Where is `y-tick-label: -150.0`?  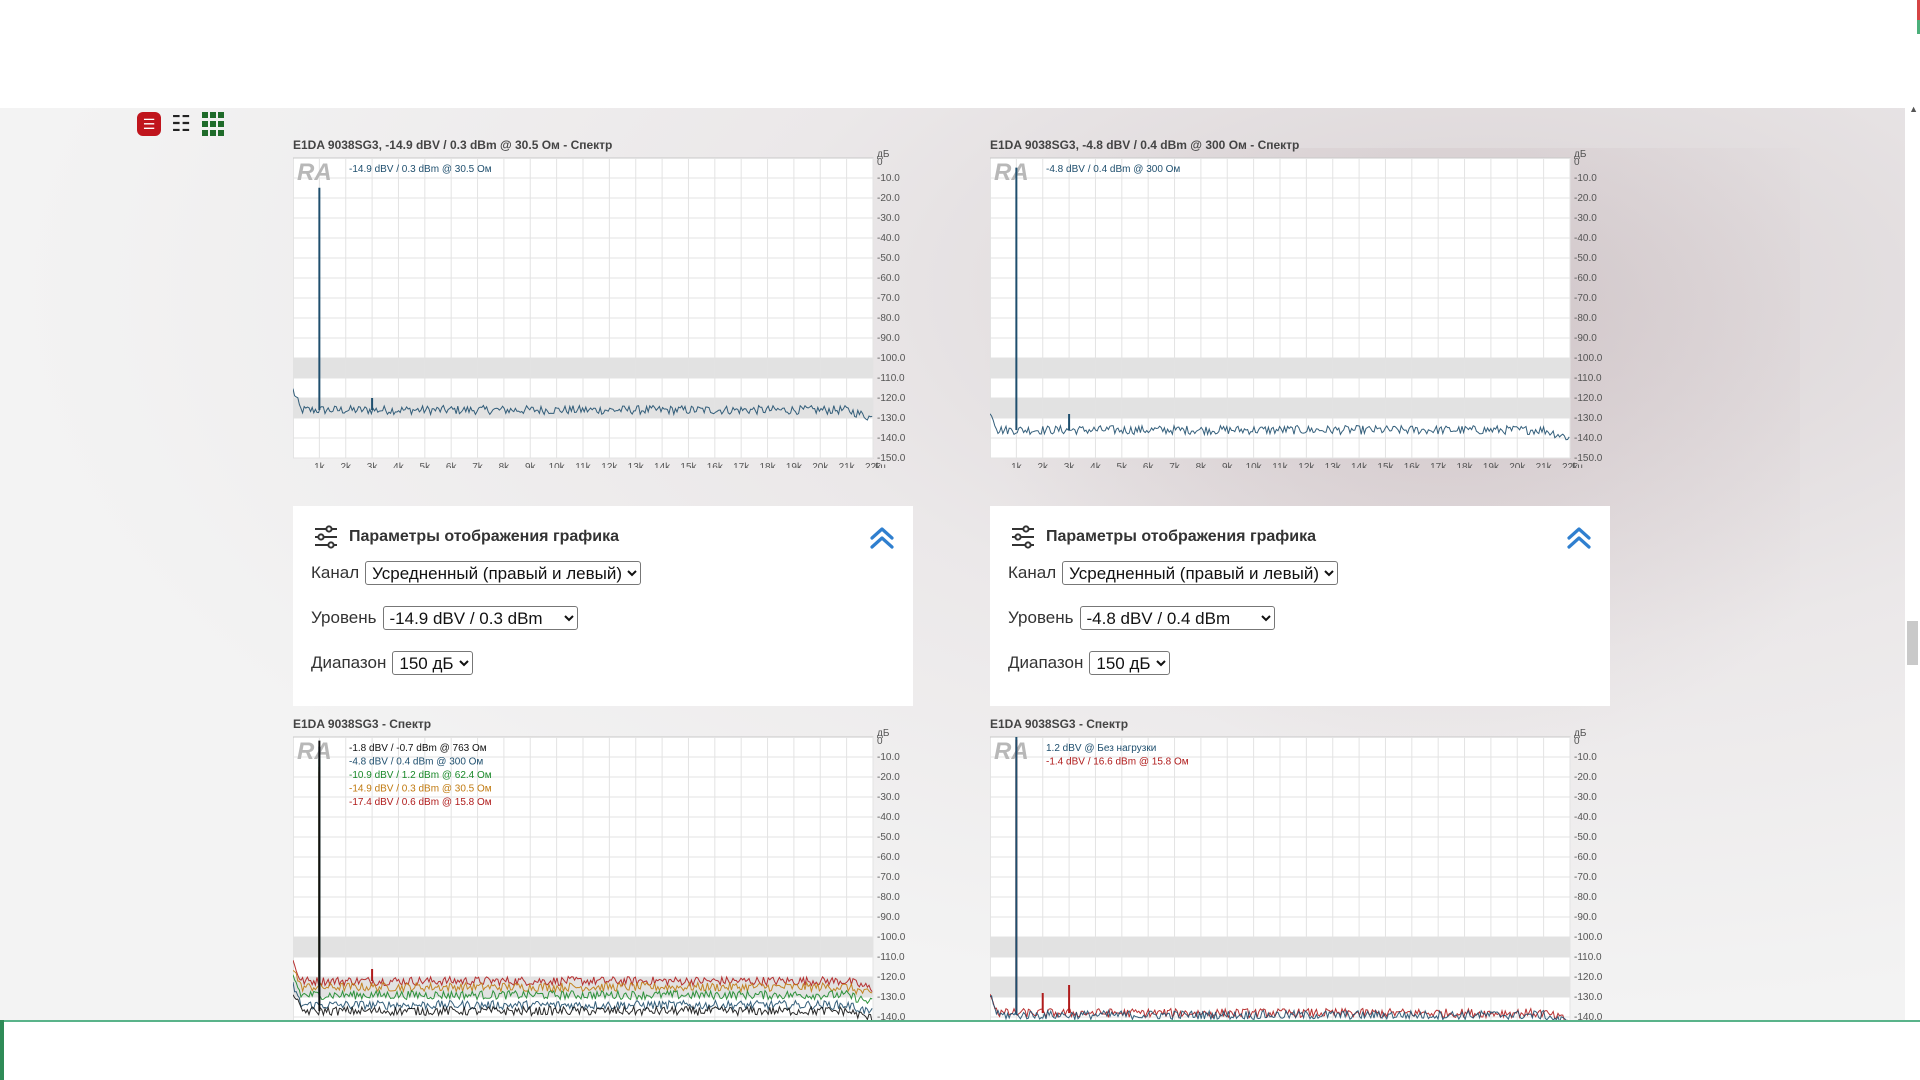
y-tick-label: -150.0 is located at coordinates (1588, 458).